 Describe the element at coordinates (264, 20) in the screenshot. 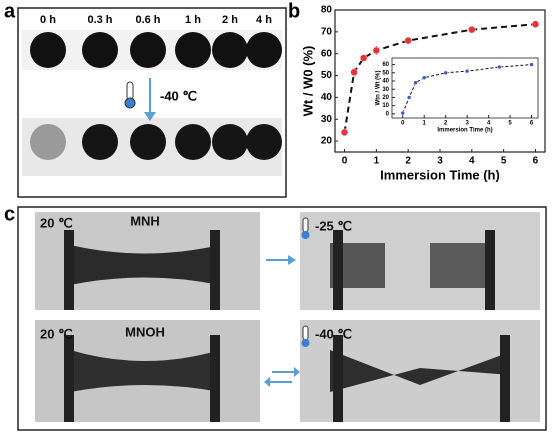

I see `time-label: 4 h` at that location.